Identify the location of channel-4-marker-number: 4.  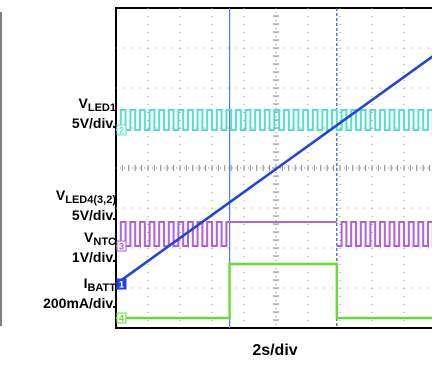
(121, 319).